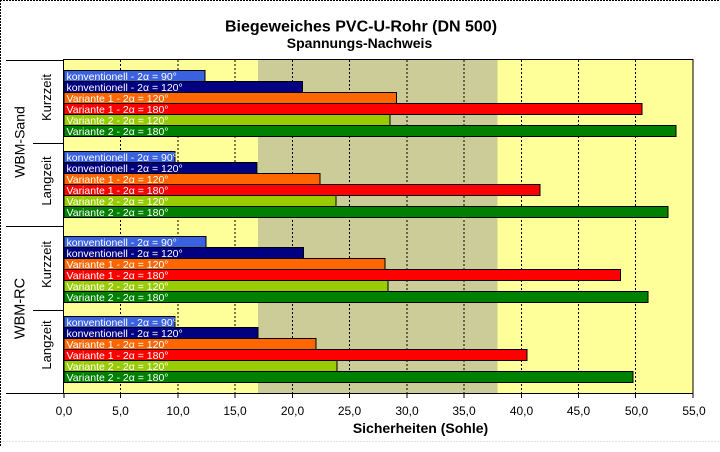  I want to click on svg-text: Spannungs-Nachweis, so click(360, 43).